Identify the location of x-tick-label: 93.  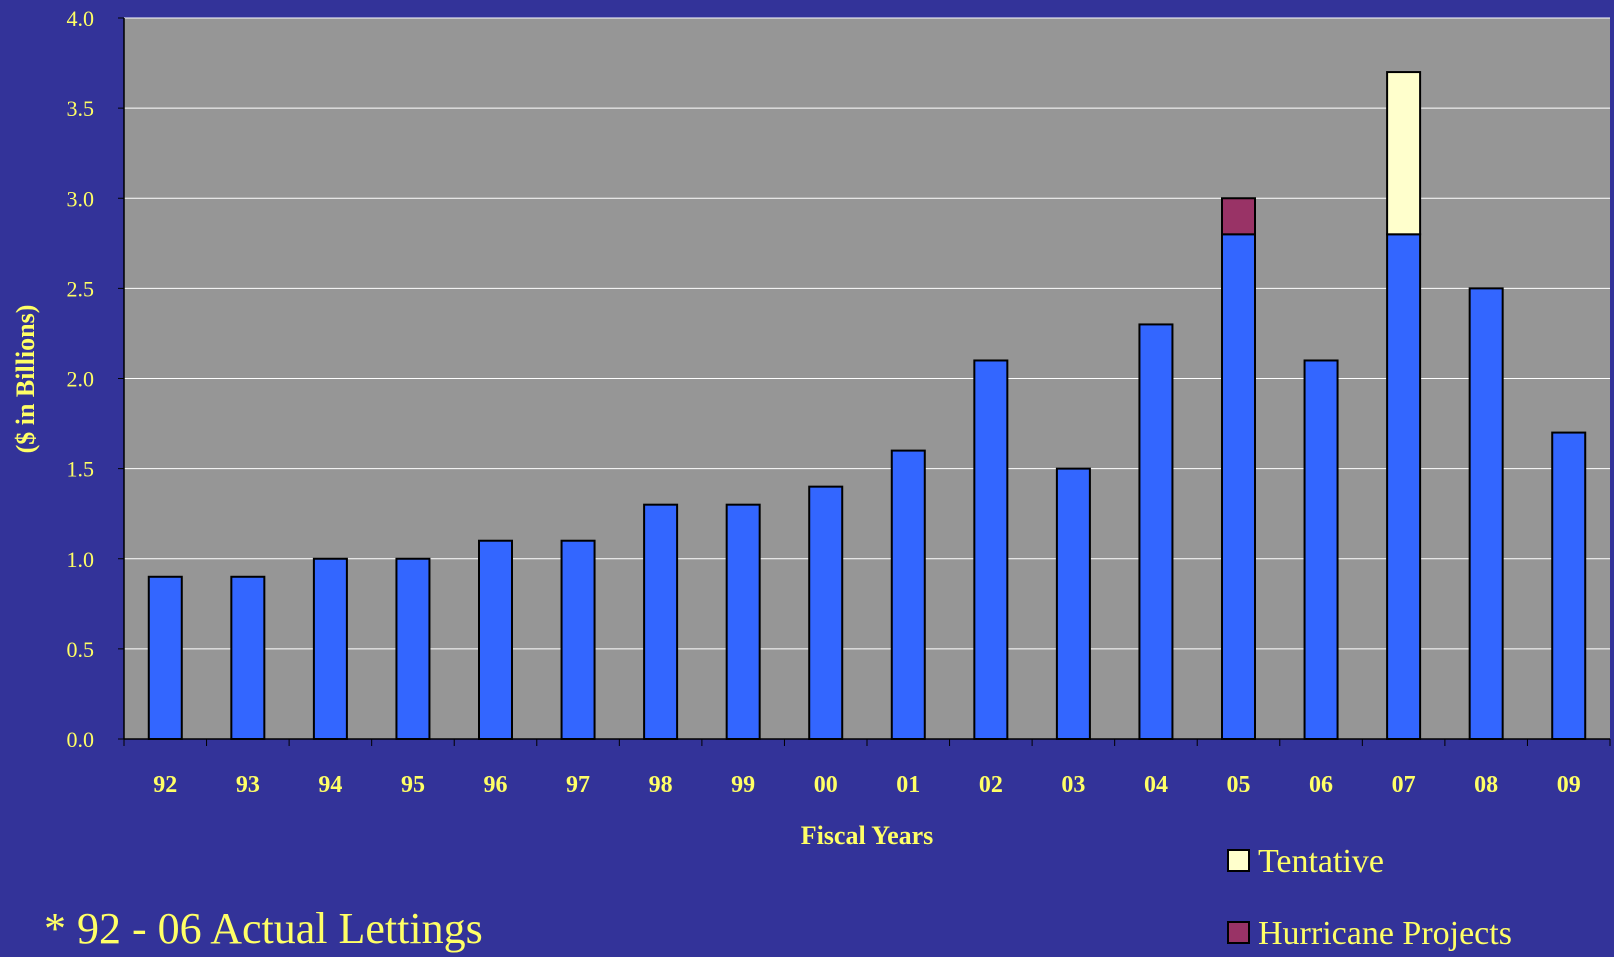
(248, 785).